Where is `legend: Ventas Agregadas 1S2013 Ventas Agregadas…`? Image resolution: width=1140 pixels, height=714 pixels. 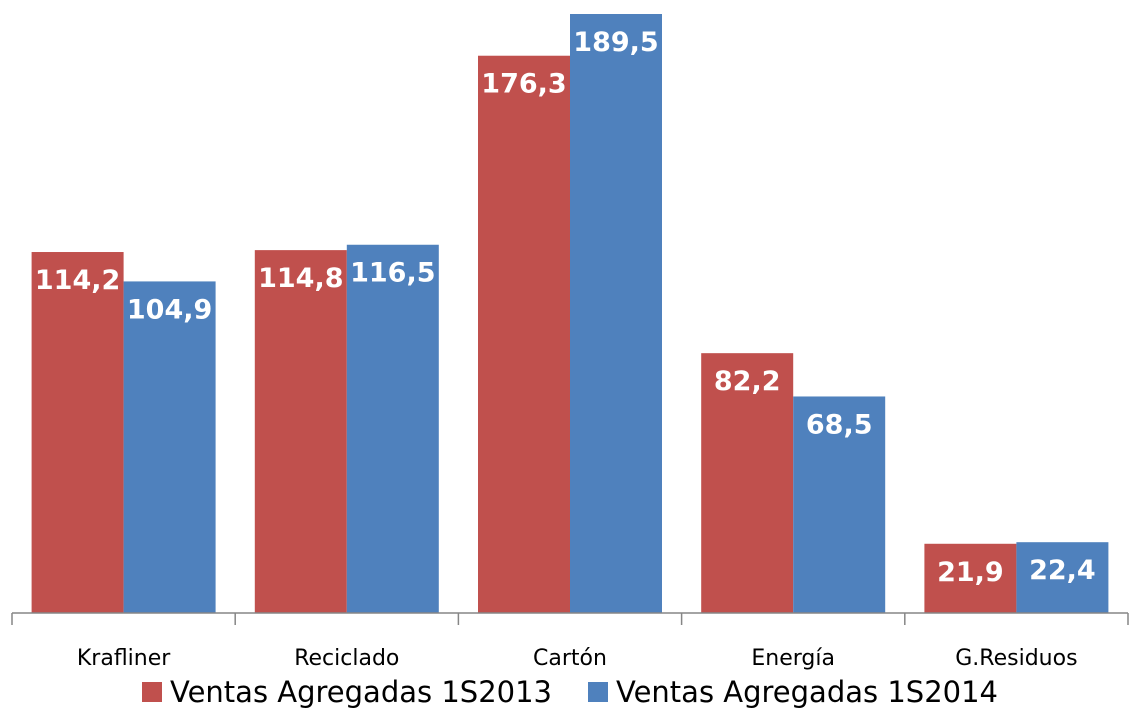
legend: Ventas Agregadas 1S2013 Ventas Agregadas… is located at coordinates (570, 692).